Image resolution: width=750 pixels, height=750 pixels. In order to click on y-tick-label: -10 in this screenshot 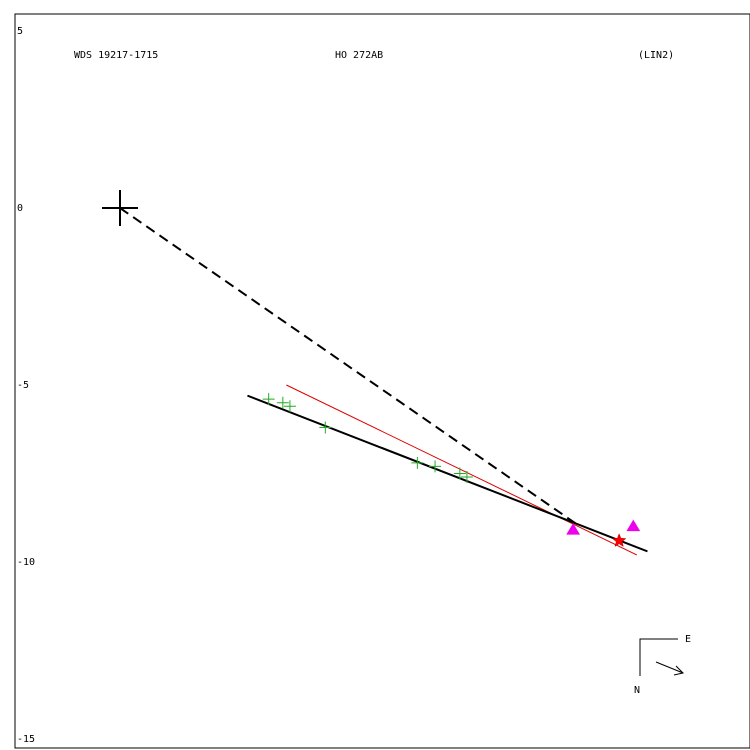, I will do `click(26, 562)`.